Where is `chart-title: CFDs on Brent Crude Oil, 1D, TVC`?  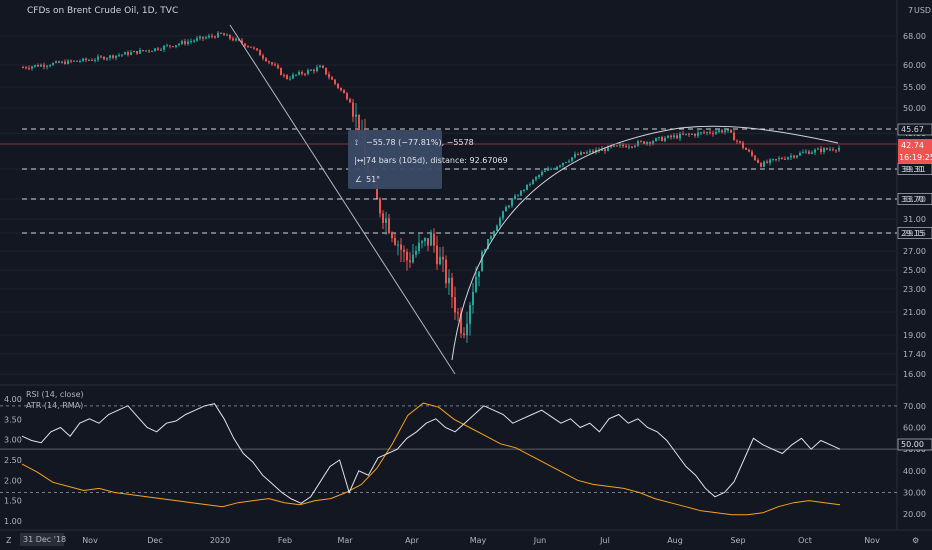
chart-title: CFDs on Brent Crude Oil, 1D, TVC is located at coordinates (102, 11).